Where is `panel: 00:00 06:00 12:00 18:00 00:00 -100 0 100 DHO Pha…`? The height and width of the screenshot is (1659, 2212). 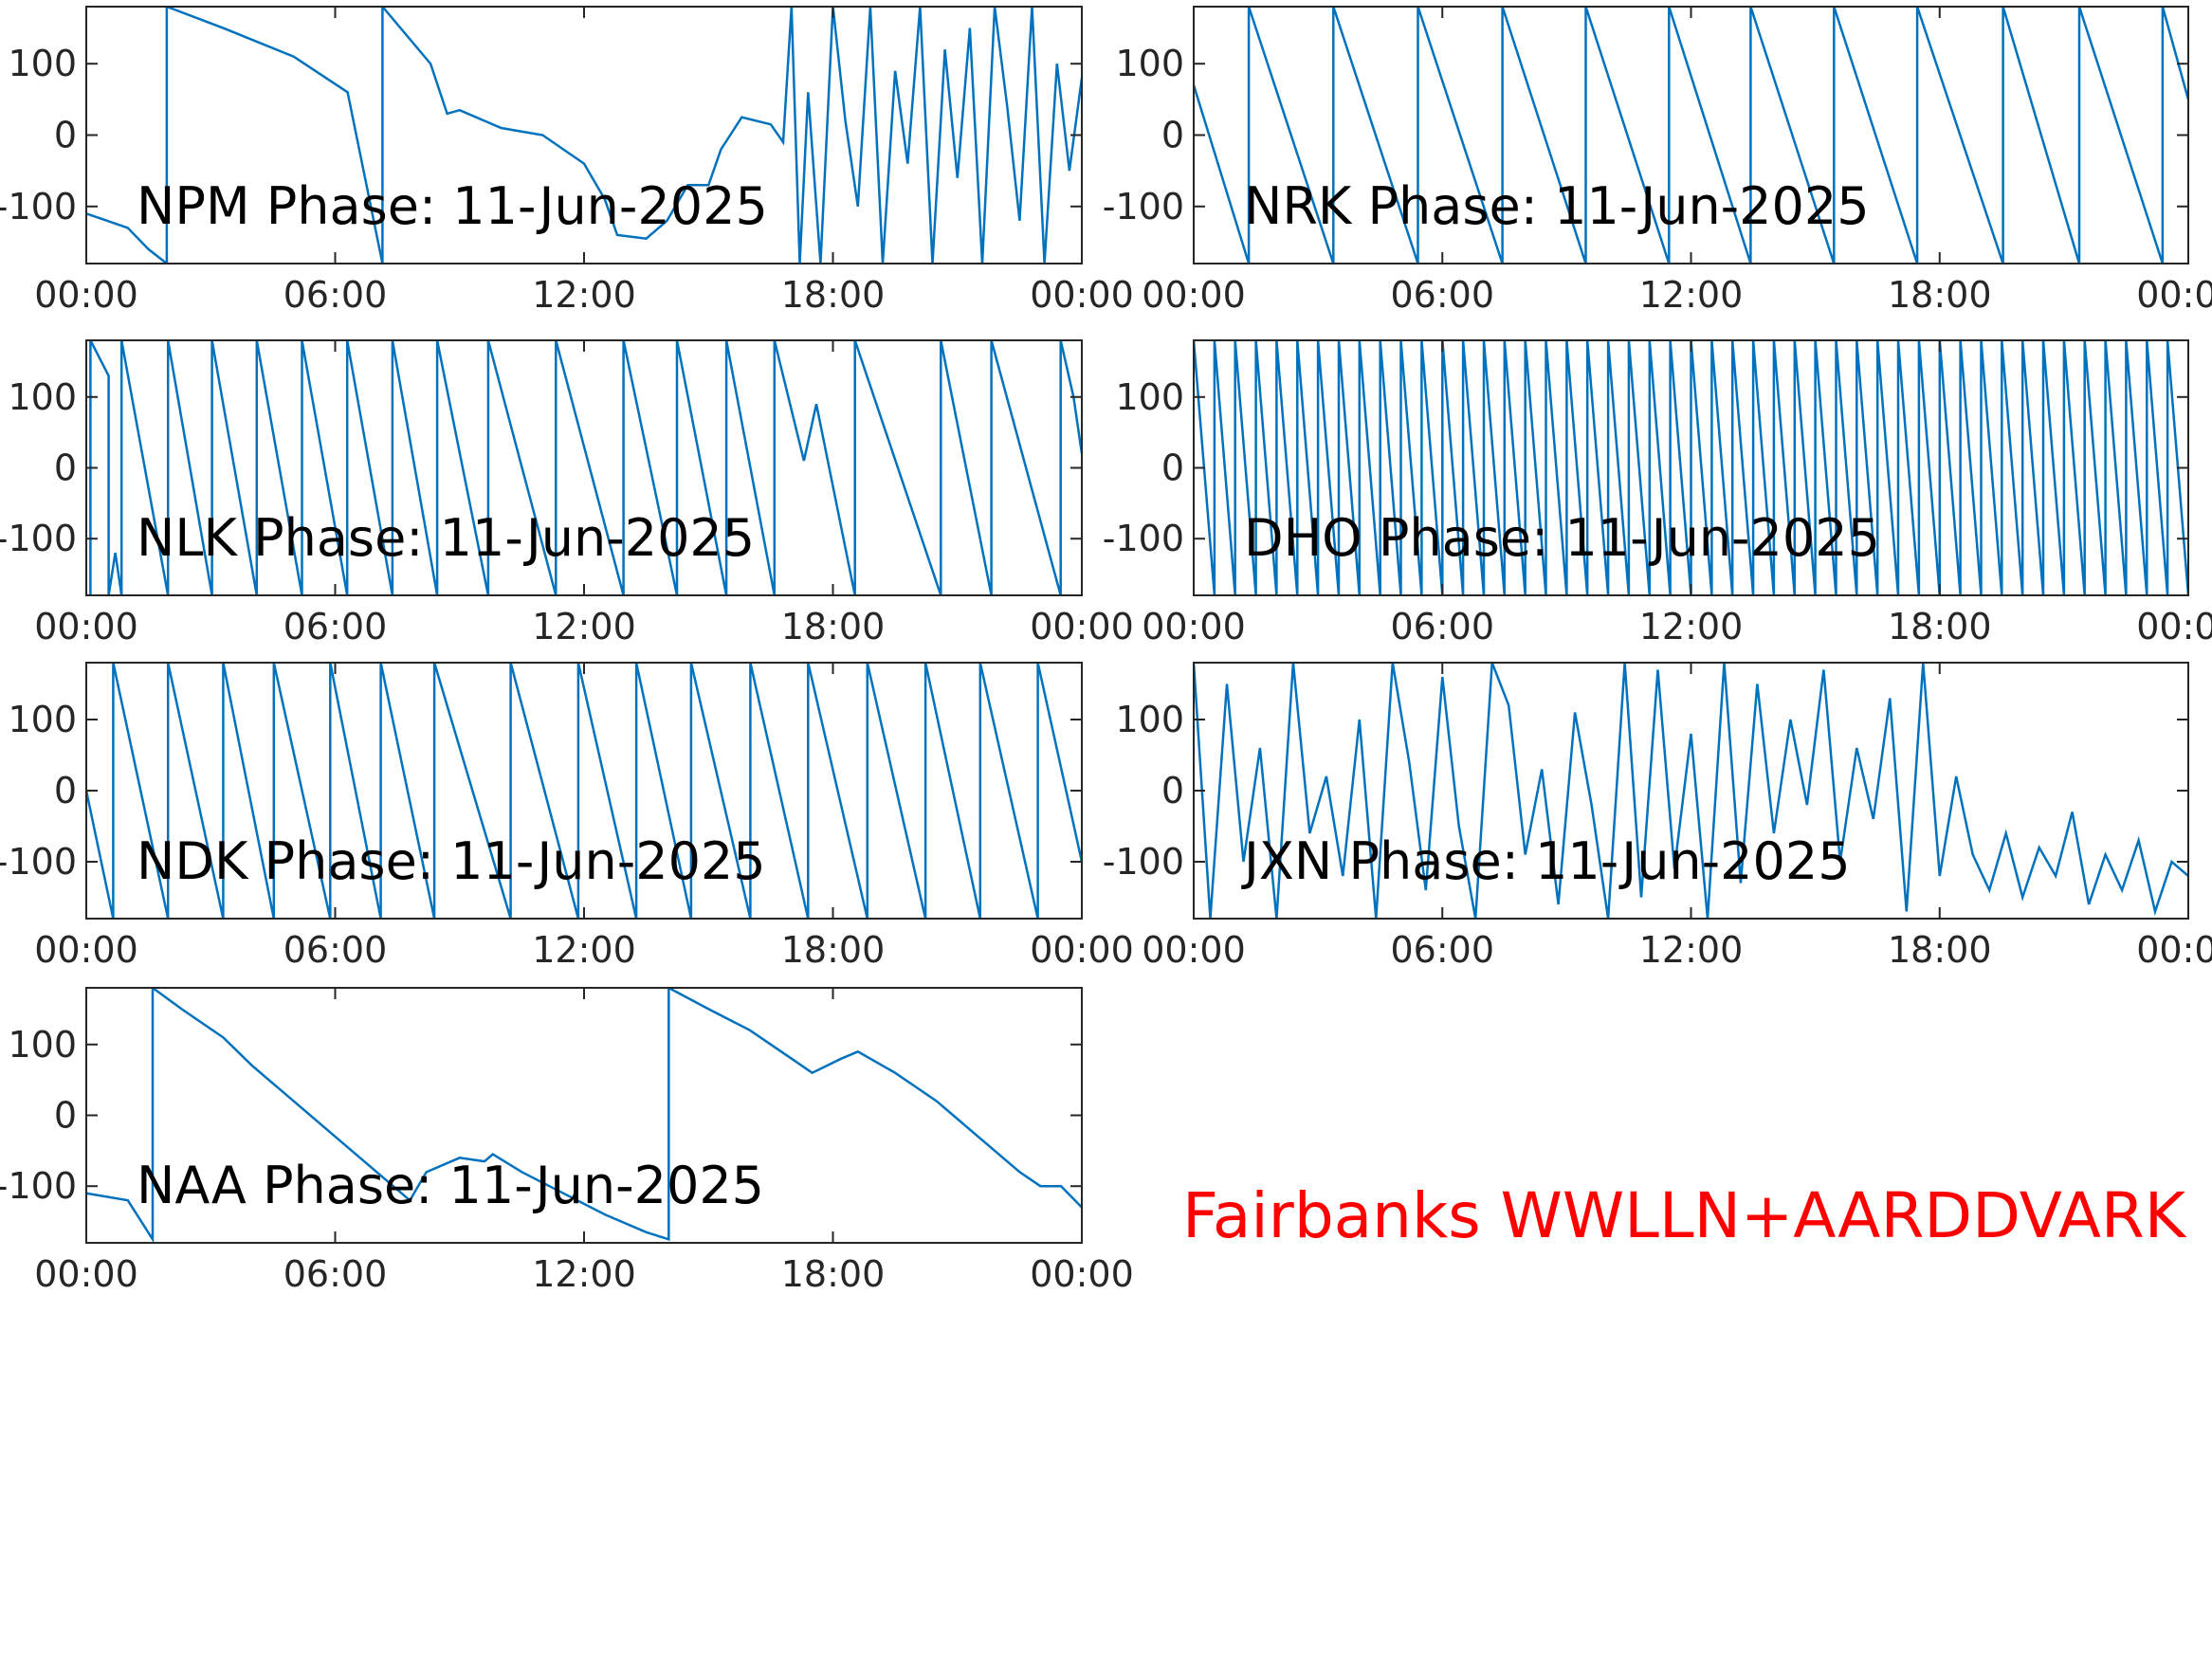 panel: 00:00 06:00 12:00 18:00 00:00 -100 0 100 DHO Pha… is located at coordinates (1657, 493).